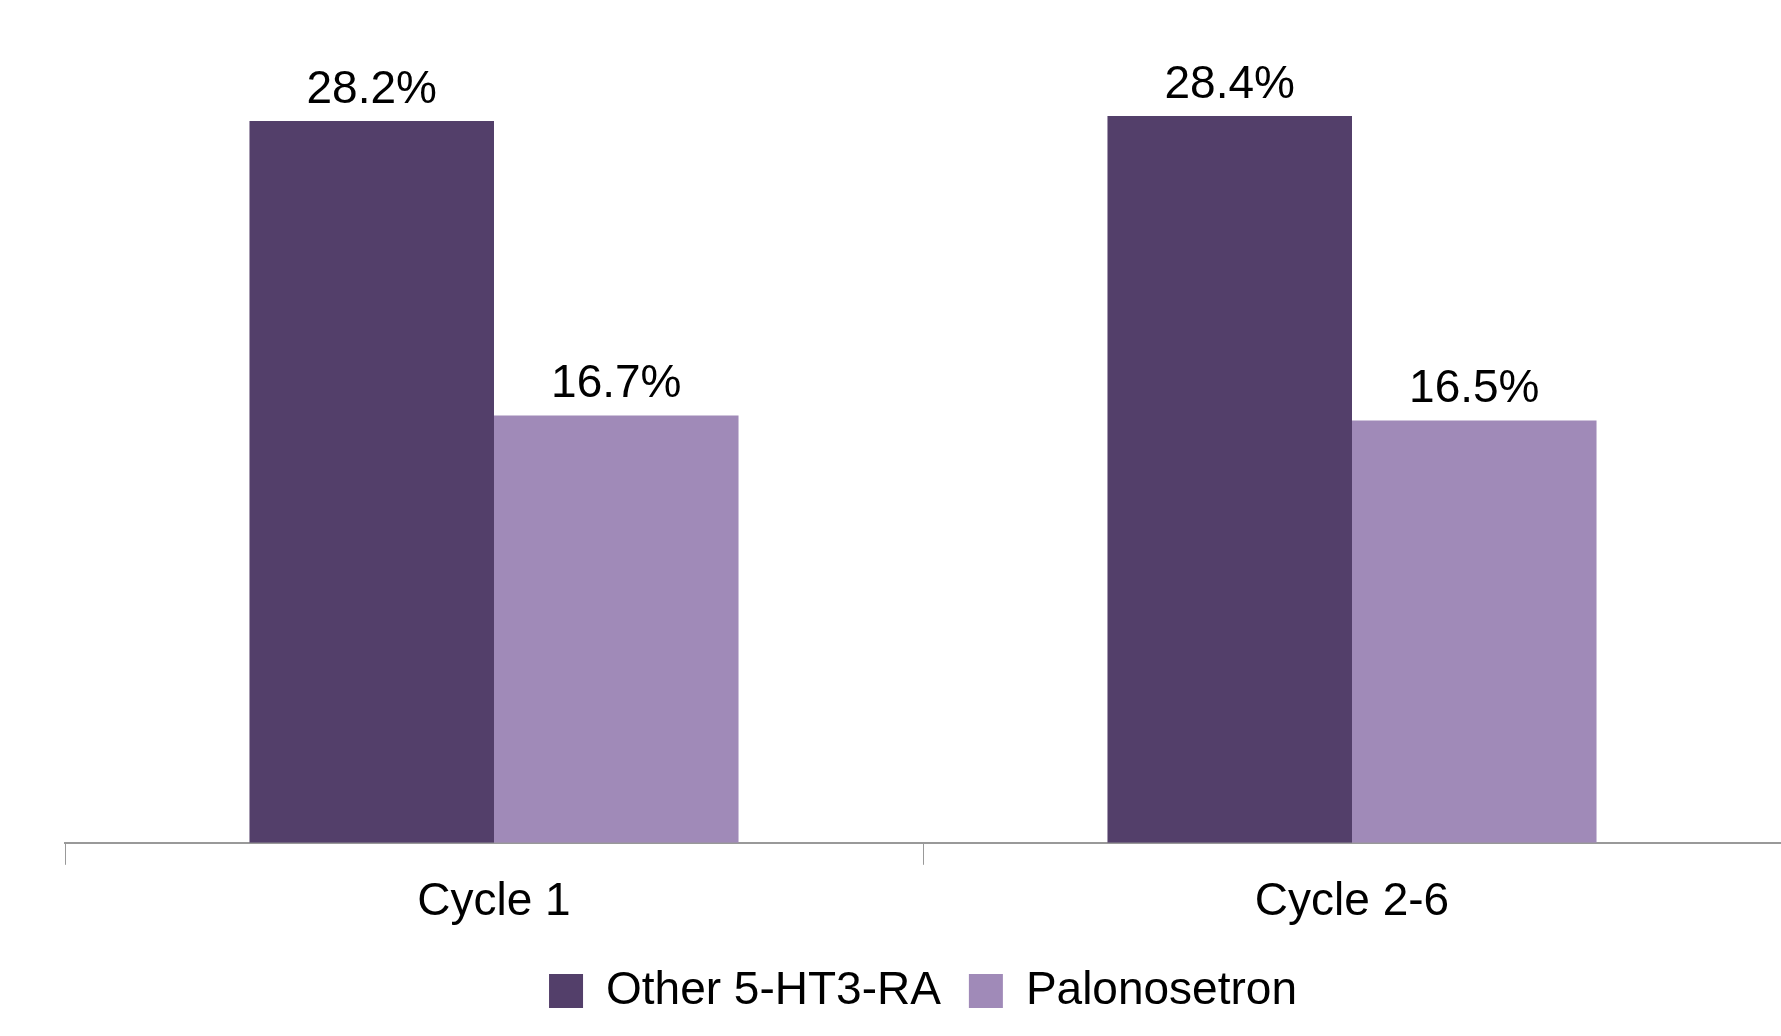  What do you see at coordinates (1352, 899) in the screenshot?
I see `x-tick-label: Cycle 2-6` at bounding box center [1352, 899].